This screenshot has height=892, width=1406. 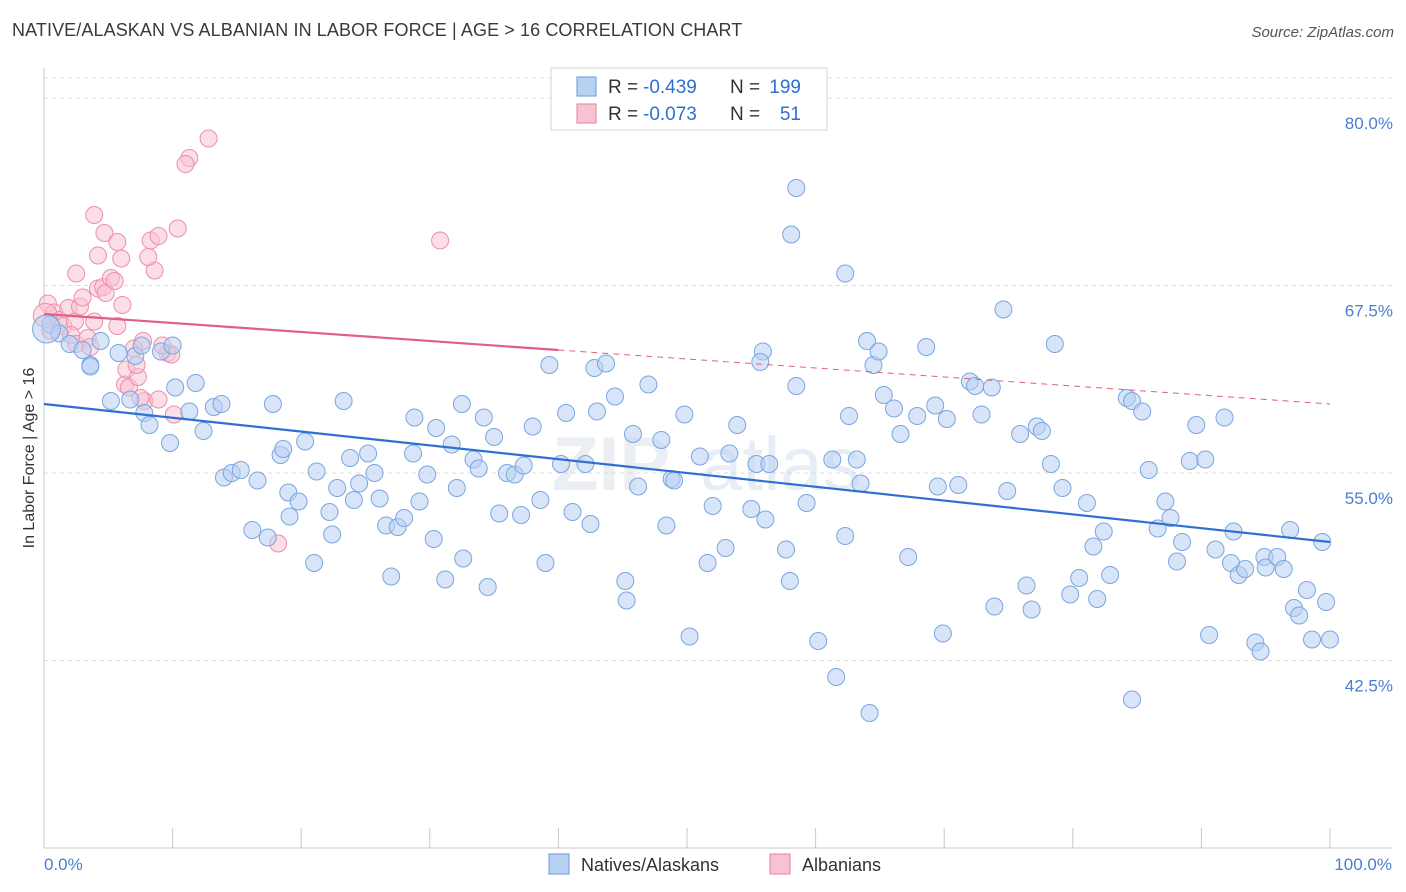 What do you see at coordinates (1363, 864) in the screenshot?
I see `x-tick-label-max: 100.0%` at bounding box center [1363, 864].